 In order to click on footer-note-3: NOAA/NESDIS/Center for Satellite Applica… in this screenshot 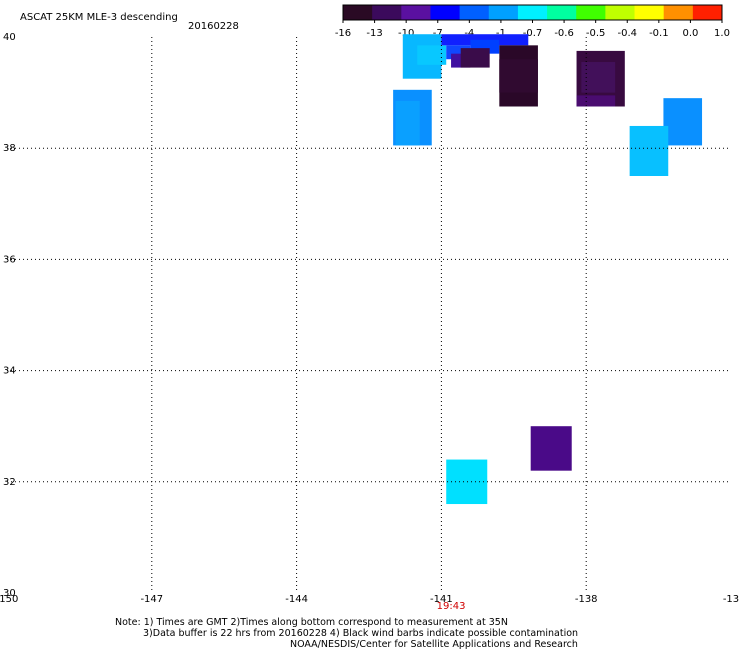, I will do `click(434, 644)`.